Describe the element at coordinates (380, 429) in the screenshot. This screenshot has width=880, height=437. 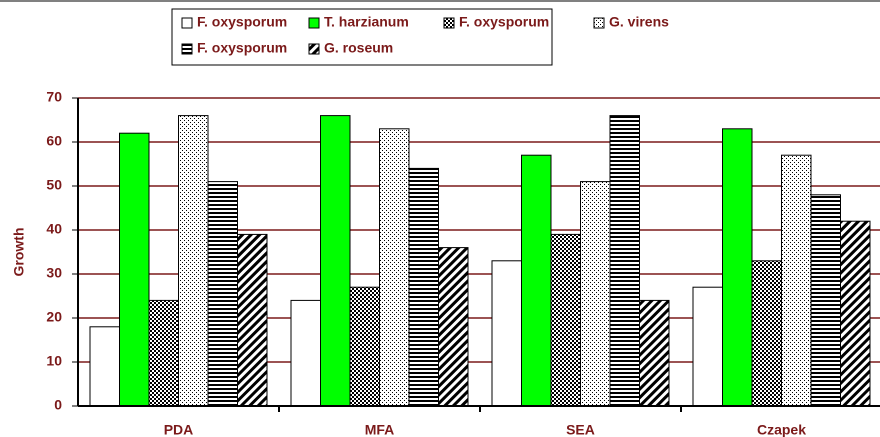
I see `x-tick-label: MFA` at that location.